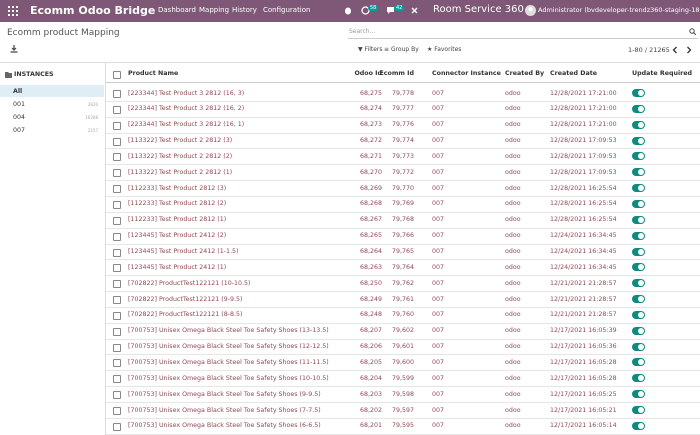  Describe the element at coordinates (186, 109) in the screenshot. I see `table-cell: [223344] Test Product 3 2812 (16, 2)` at that location.